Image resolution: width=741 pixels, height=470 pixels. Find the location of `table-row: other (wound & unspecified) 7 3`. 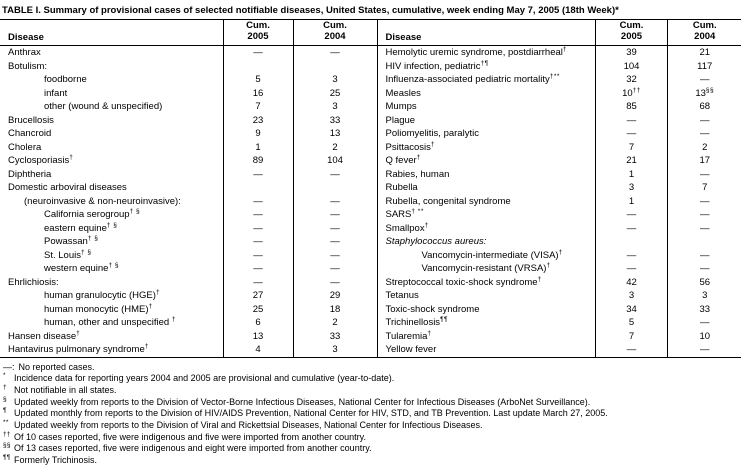

table-row: other (wound & unspecified) 7 3 is located at coordinates (188, 107).